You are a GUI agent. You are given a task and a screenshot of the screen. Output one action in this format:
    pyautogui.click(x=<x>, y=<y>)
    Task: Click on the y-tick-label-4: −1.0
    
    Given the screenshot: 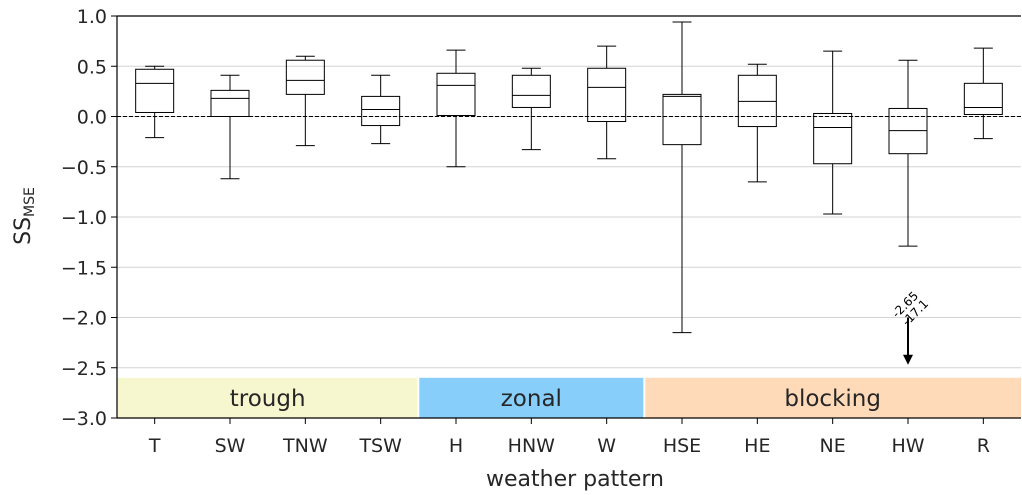 What is the action you would take?
    pyautogui.click(x=84, y=218)
    